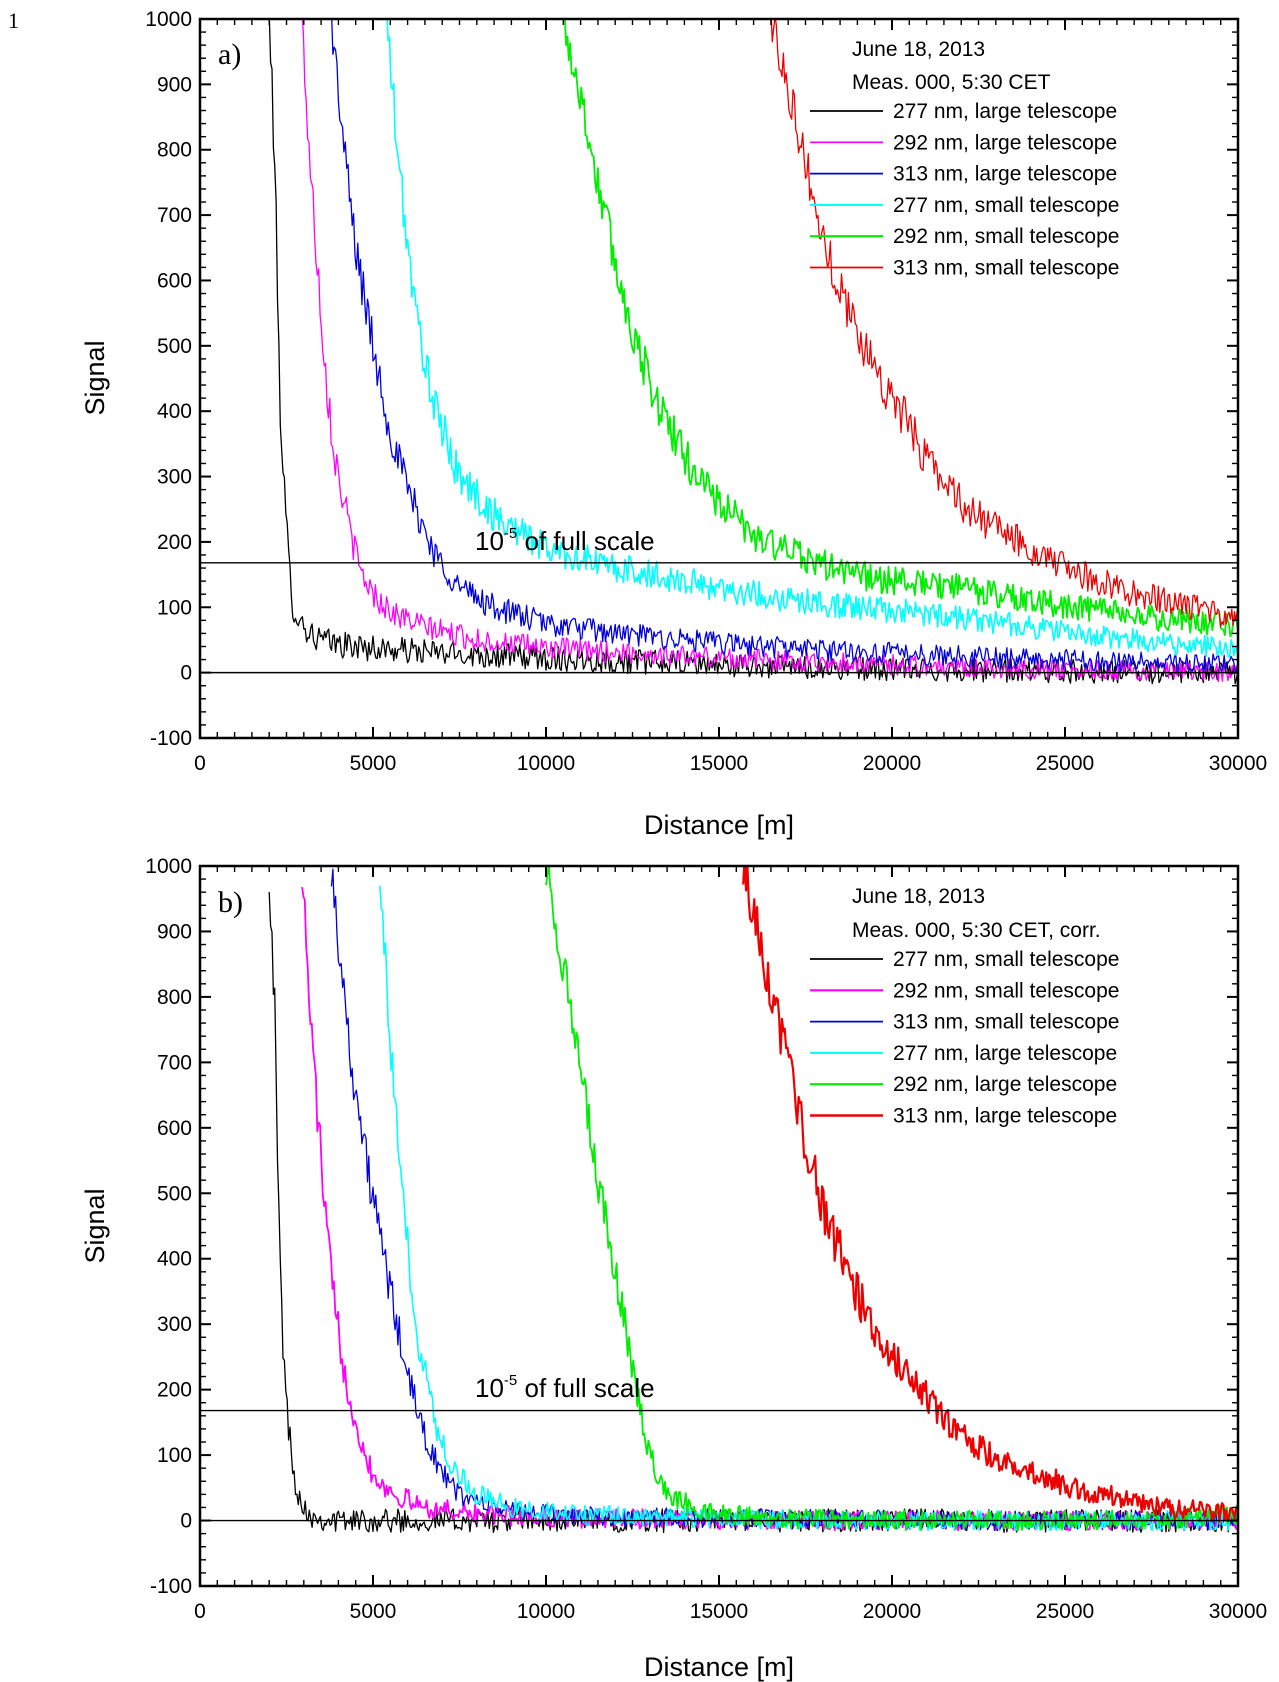 This screenshot has width=1279, height=1682. Describe the element at coordinates (229, 54) in the screenshot. I see `panel-label: a)` at that location.